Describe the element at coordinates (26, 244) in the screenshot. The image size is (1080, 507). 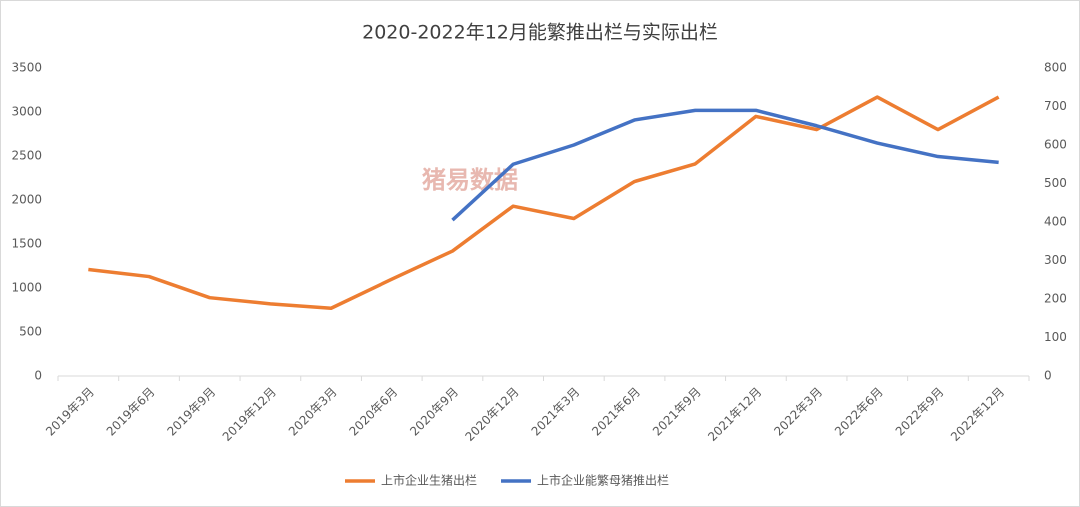
I see `y-tick-label: 1500` at that location.